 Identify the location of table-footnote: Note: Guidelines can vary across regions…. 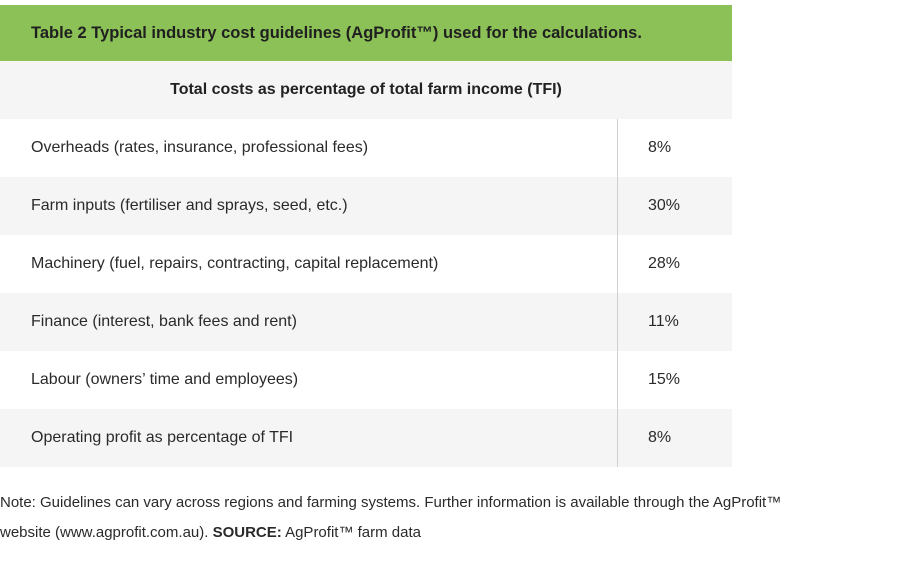
(450, 518).